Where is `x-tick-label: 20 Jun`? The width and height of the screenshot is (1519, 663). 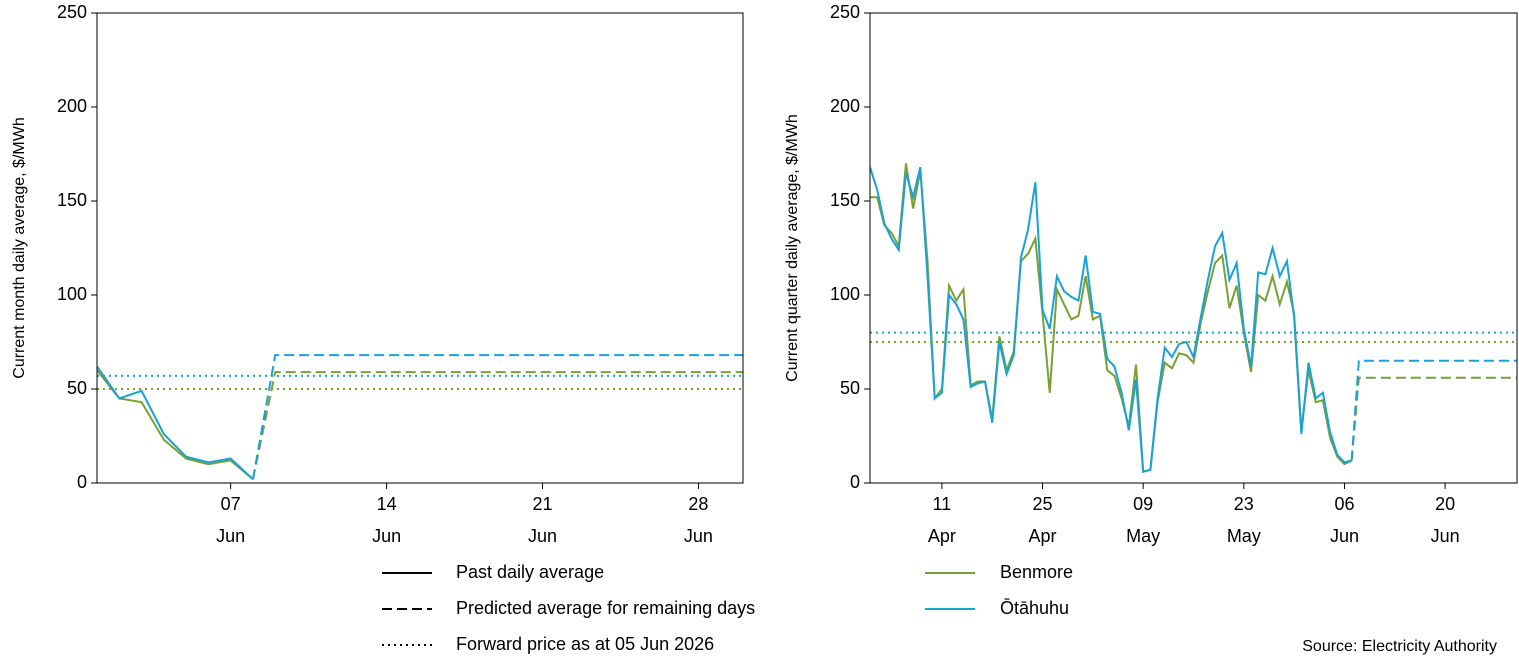
x-tick-label: 20 Jun is located at coordinates (1445, 520).